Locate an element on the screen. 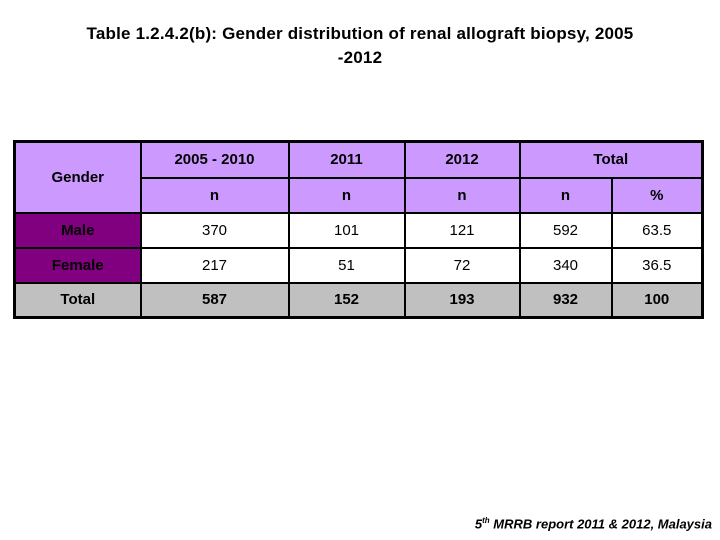 This screenshot has height=540, width=720. column-header-2005-2010: 2005 - 2010 is located at coordinates (214, 159).